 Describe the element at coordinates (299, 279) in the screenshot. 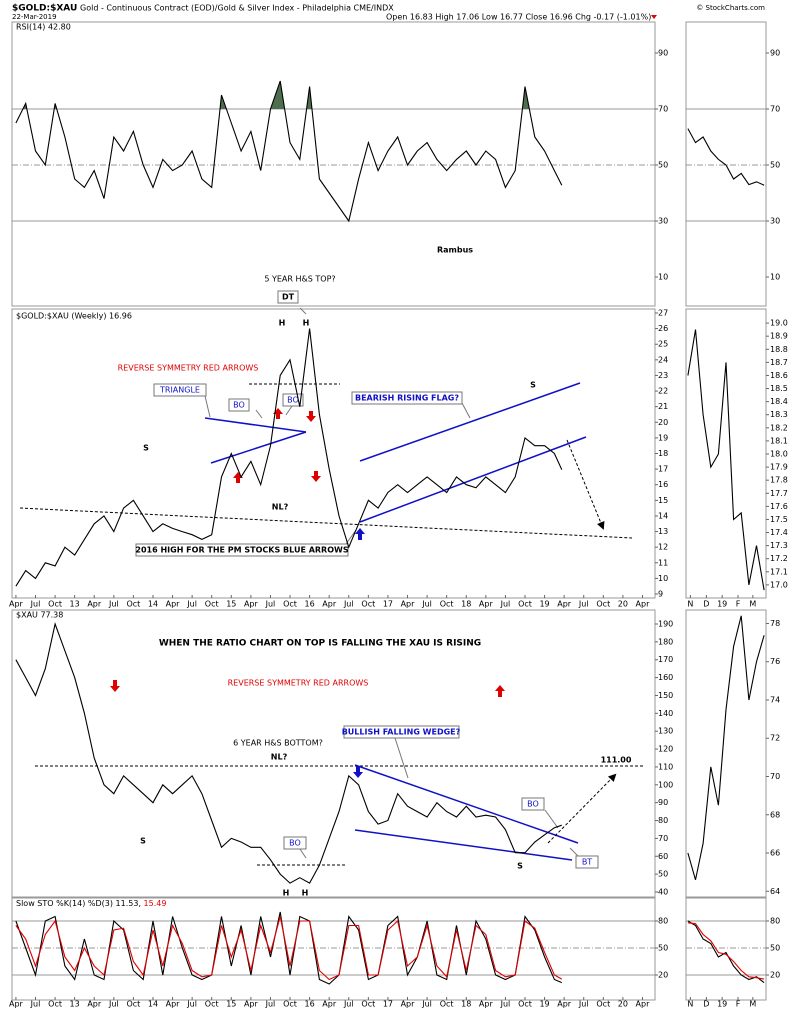

I see `annotation: 5 YEAR H&S TOP?` at that location.